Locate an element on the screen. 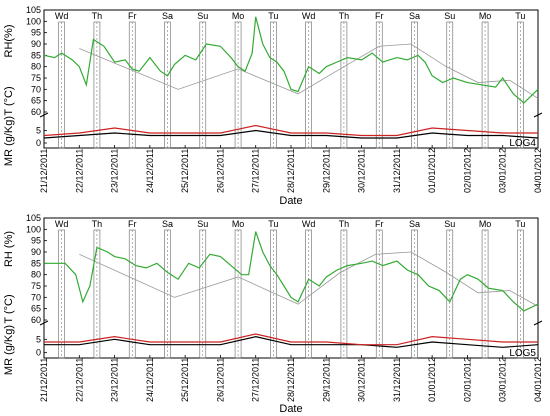 Image resolution: width=550 pixels, height=416 pixels. panel-2-date-label: 02/01/2012 is located at coordinates (467, 379).